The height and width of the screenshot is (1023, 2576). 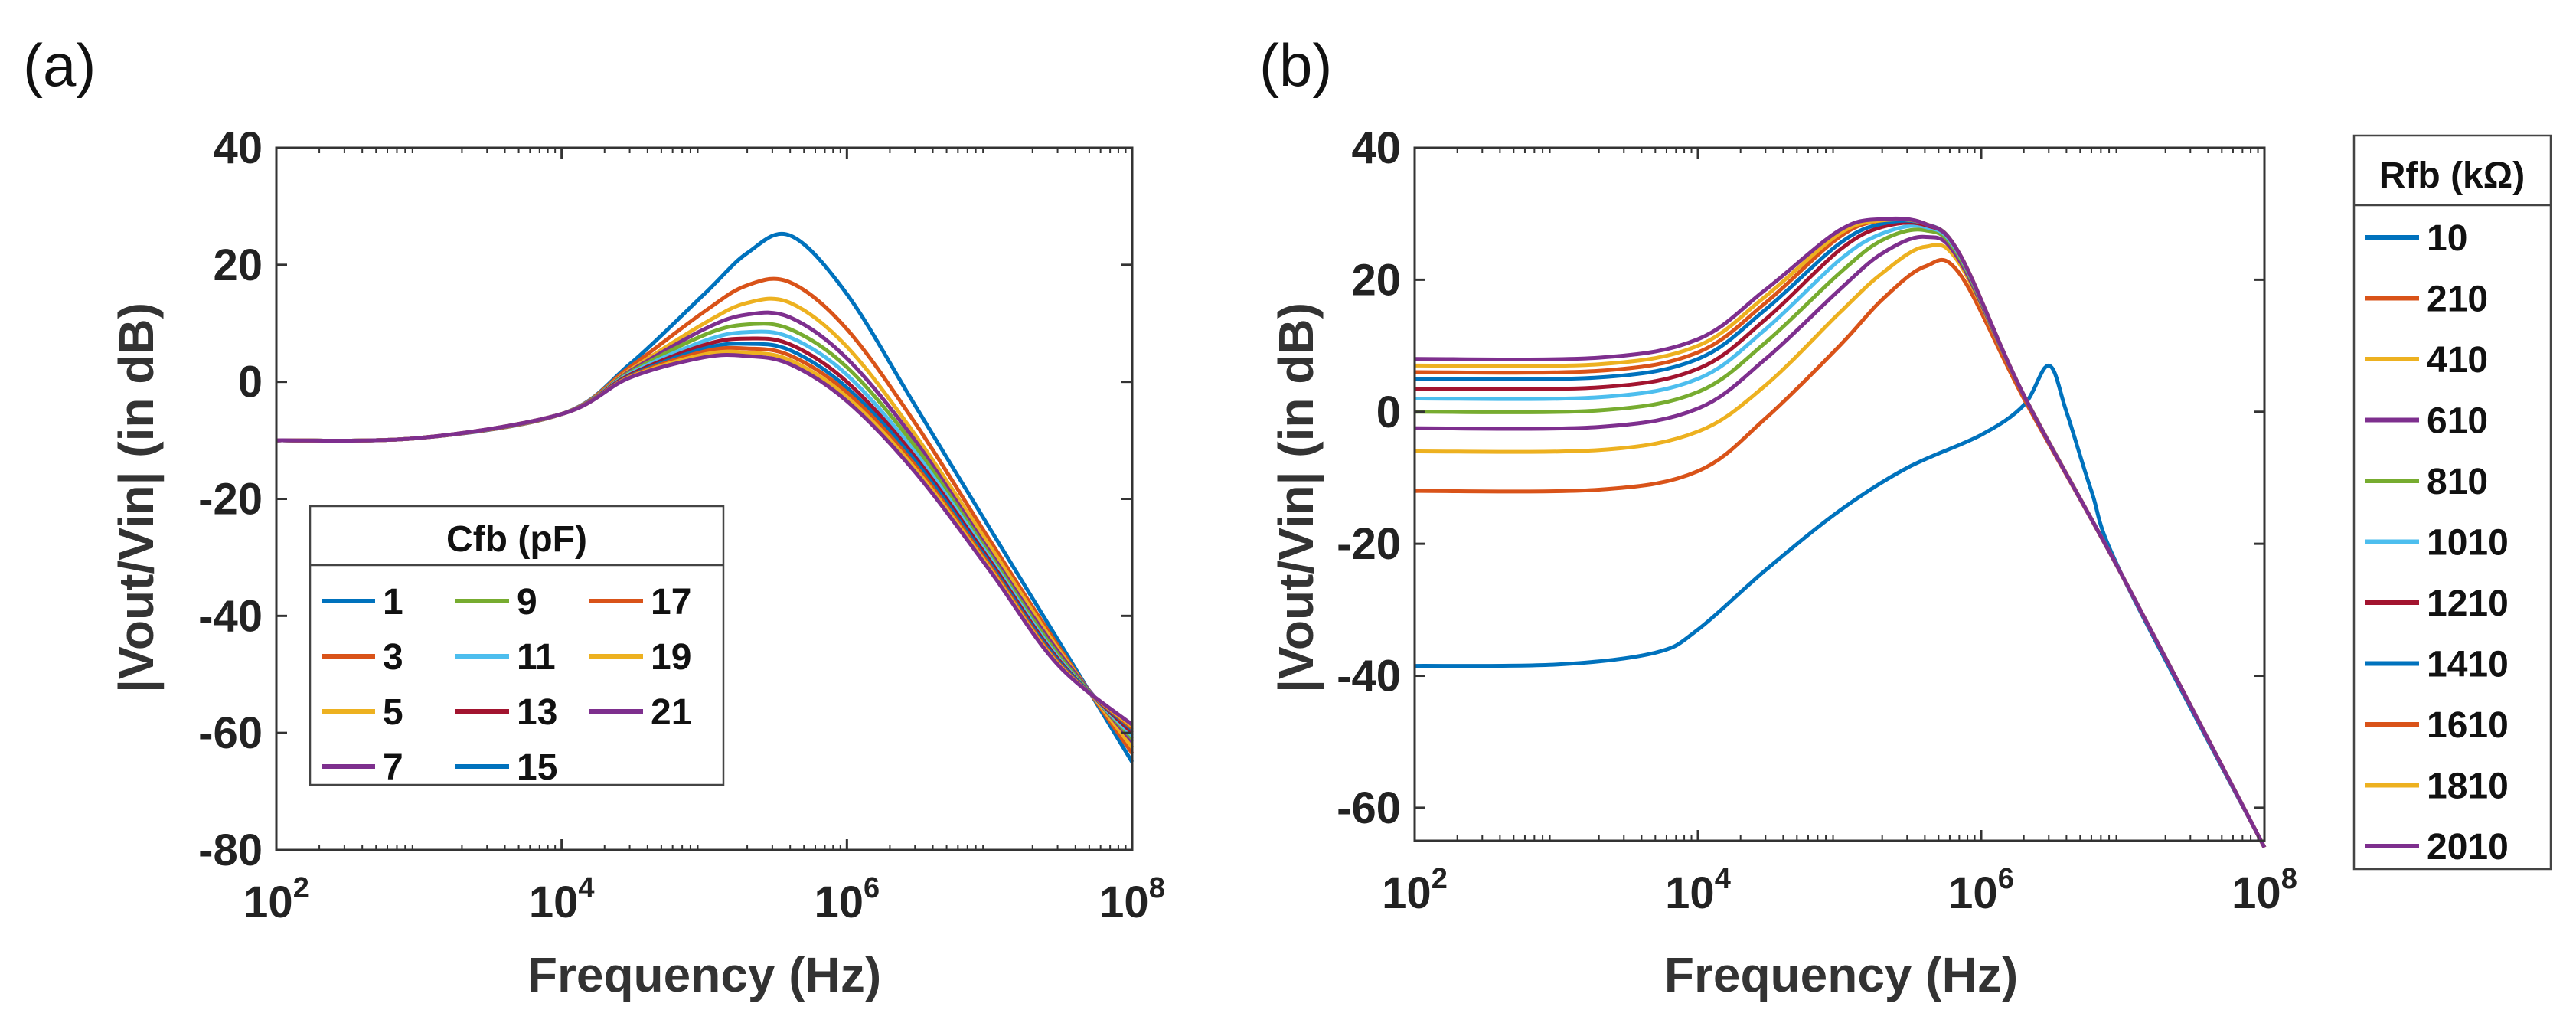 I want to click on panel-b-legend-label-1010: 1010, so click(x=2468, y=543).